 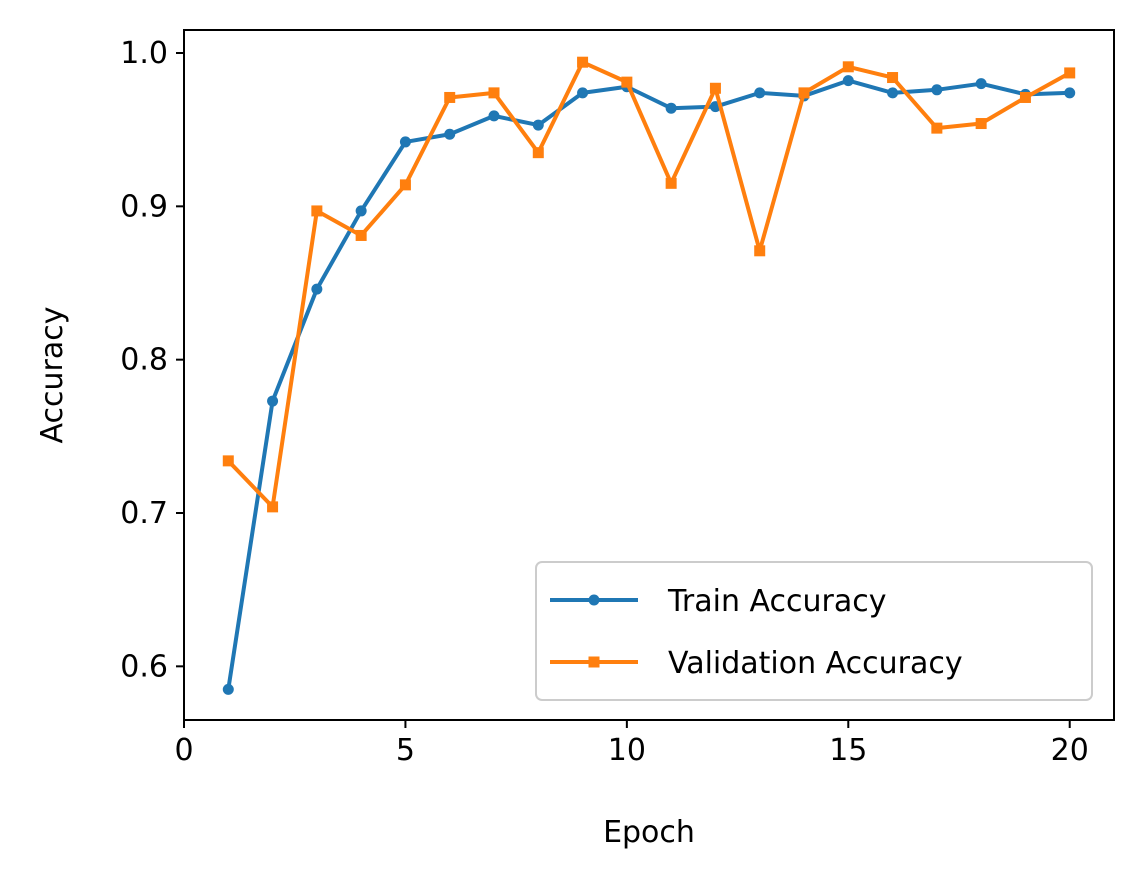 I want to click on legend-marker-train-accuracy, so click(x=594, y=600).